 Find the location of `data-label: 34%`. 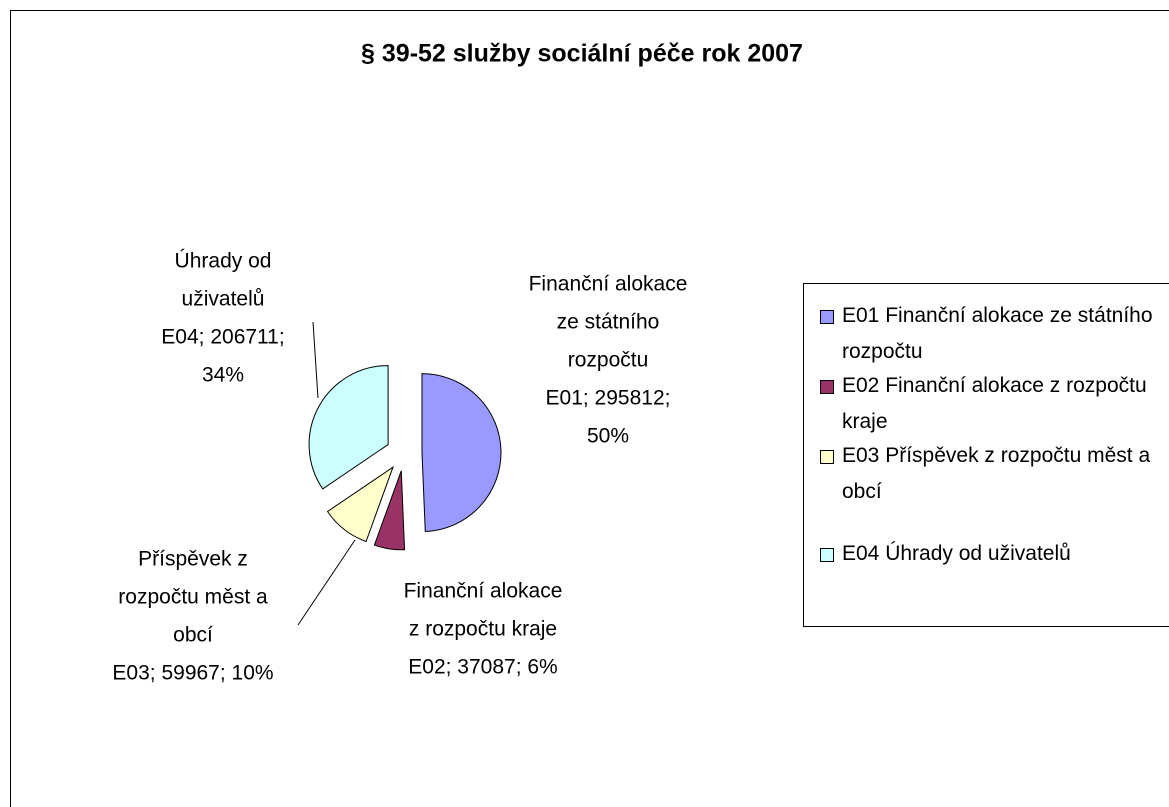

data-label: 34% is located at coordinates (223, 375).